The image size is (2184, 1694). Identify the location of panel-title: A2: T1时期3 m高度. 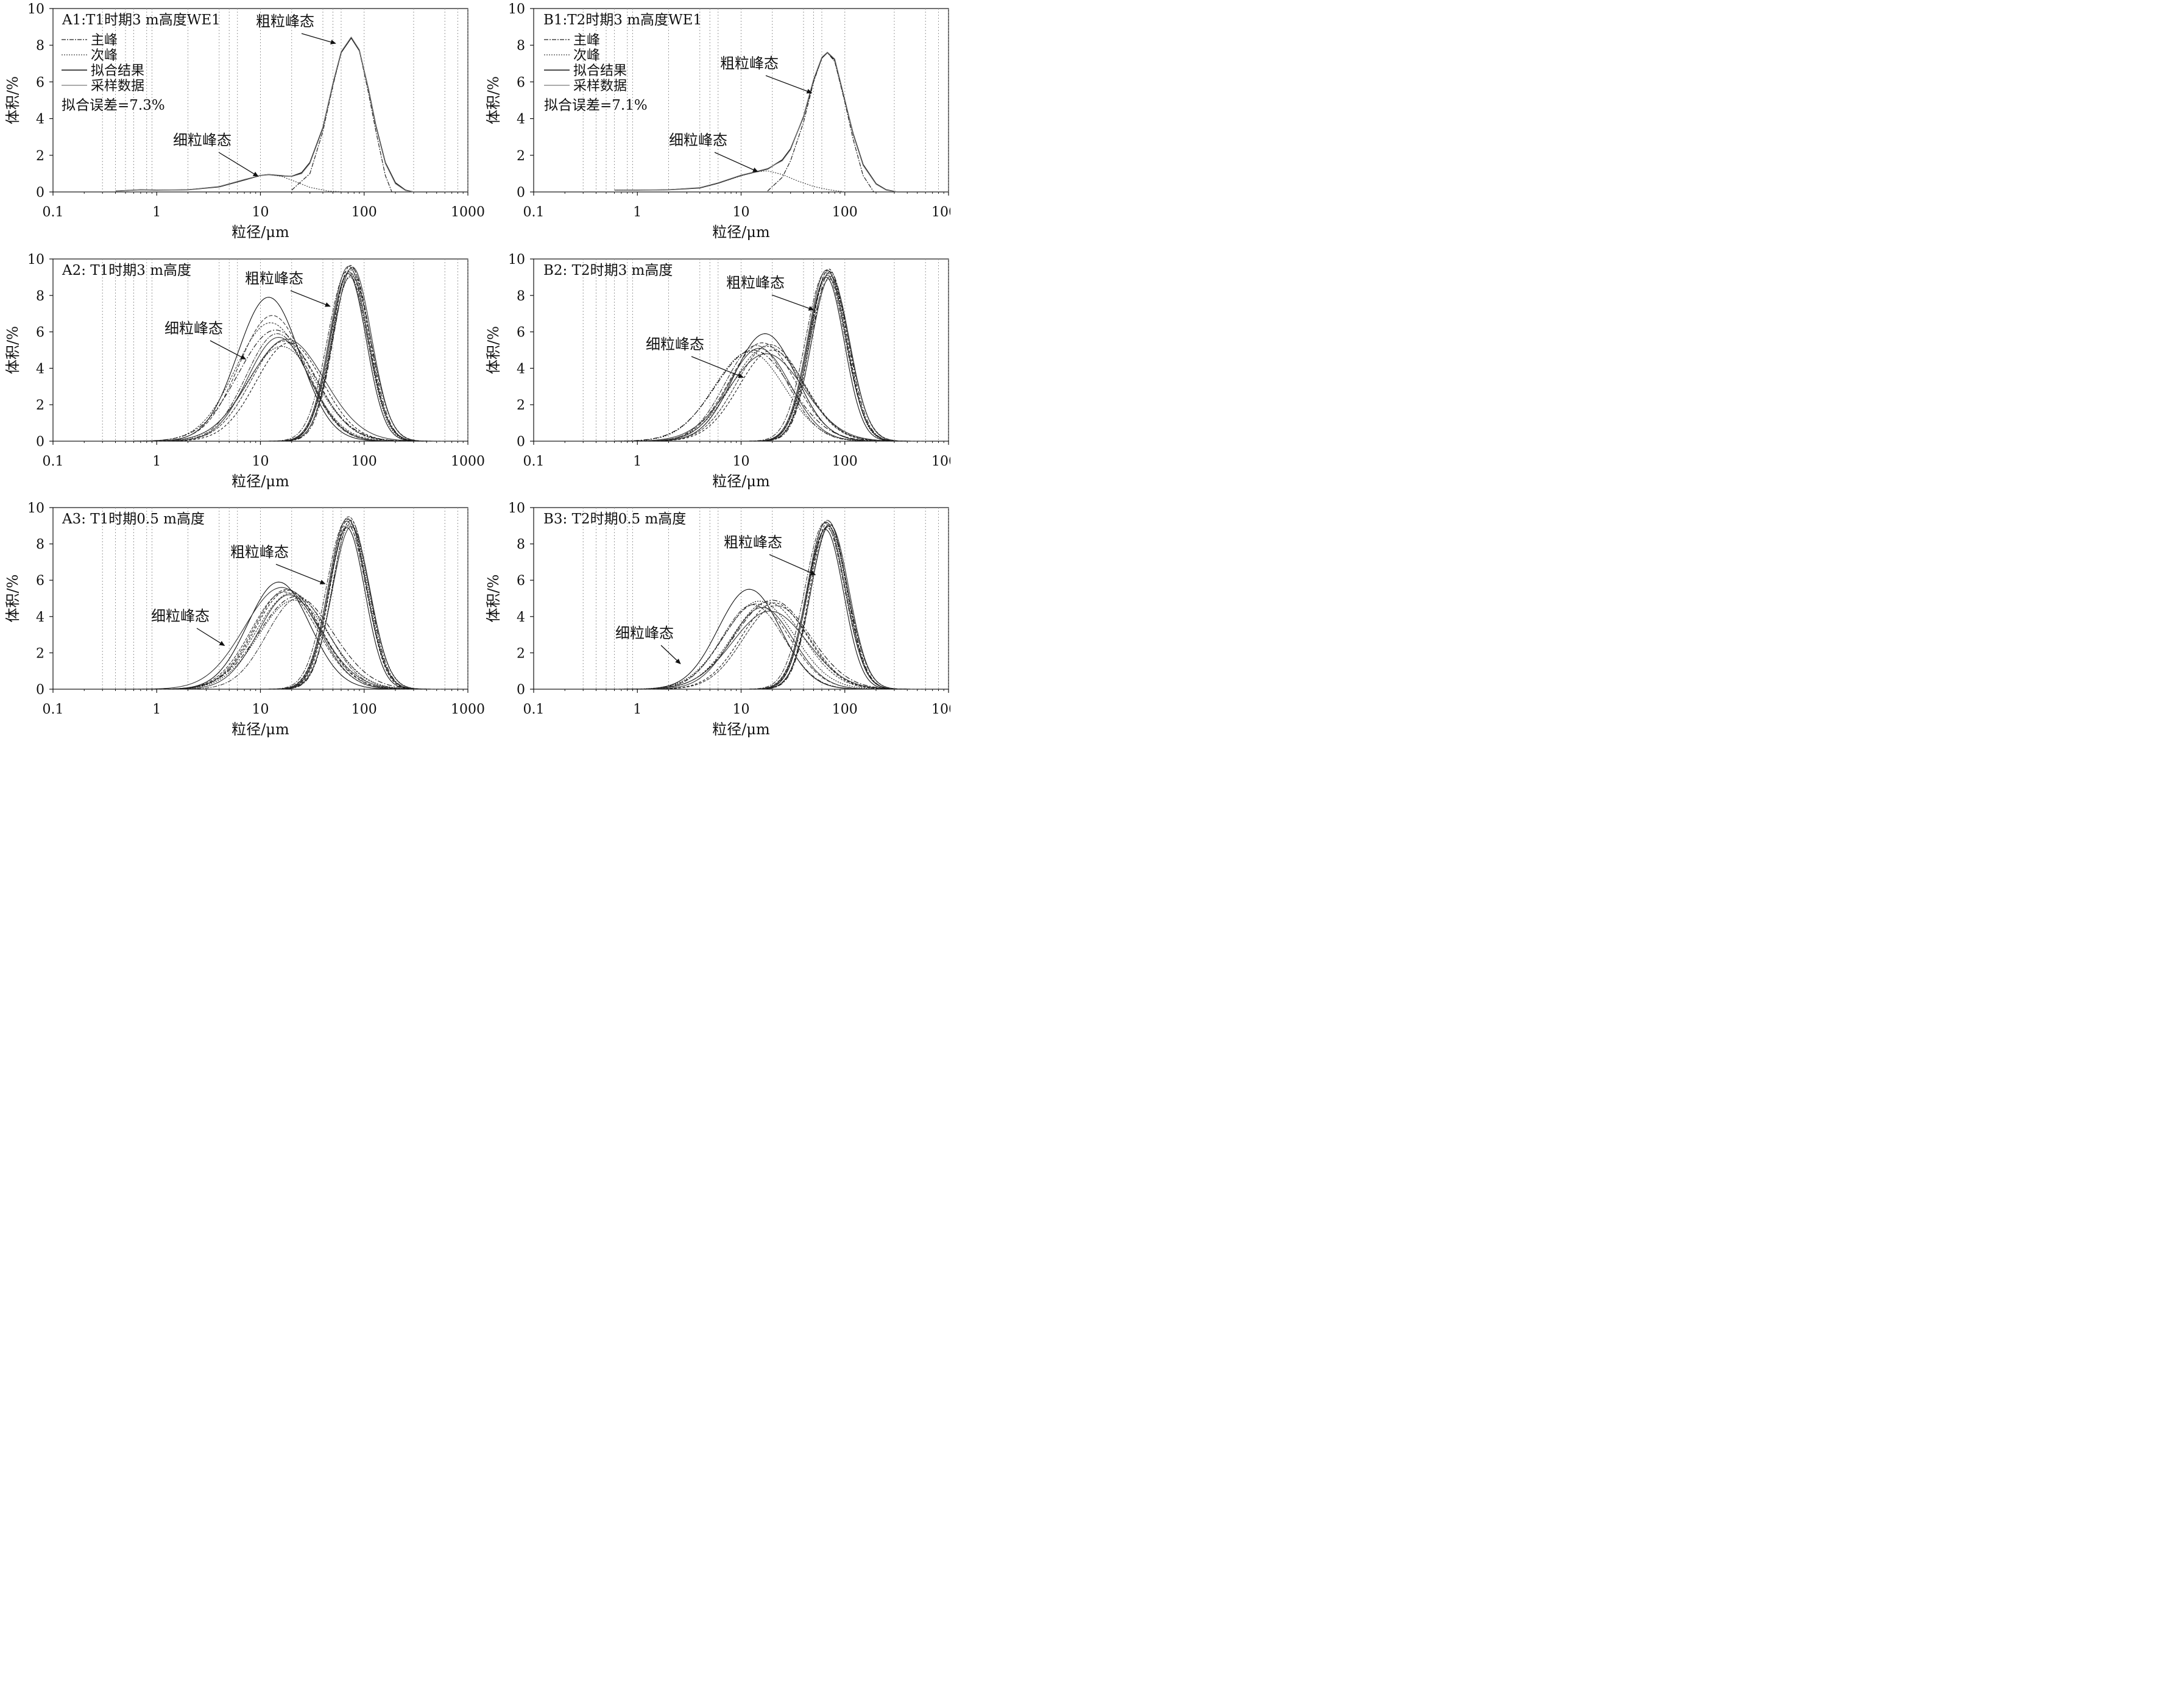
(126, 270).